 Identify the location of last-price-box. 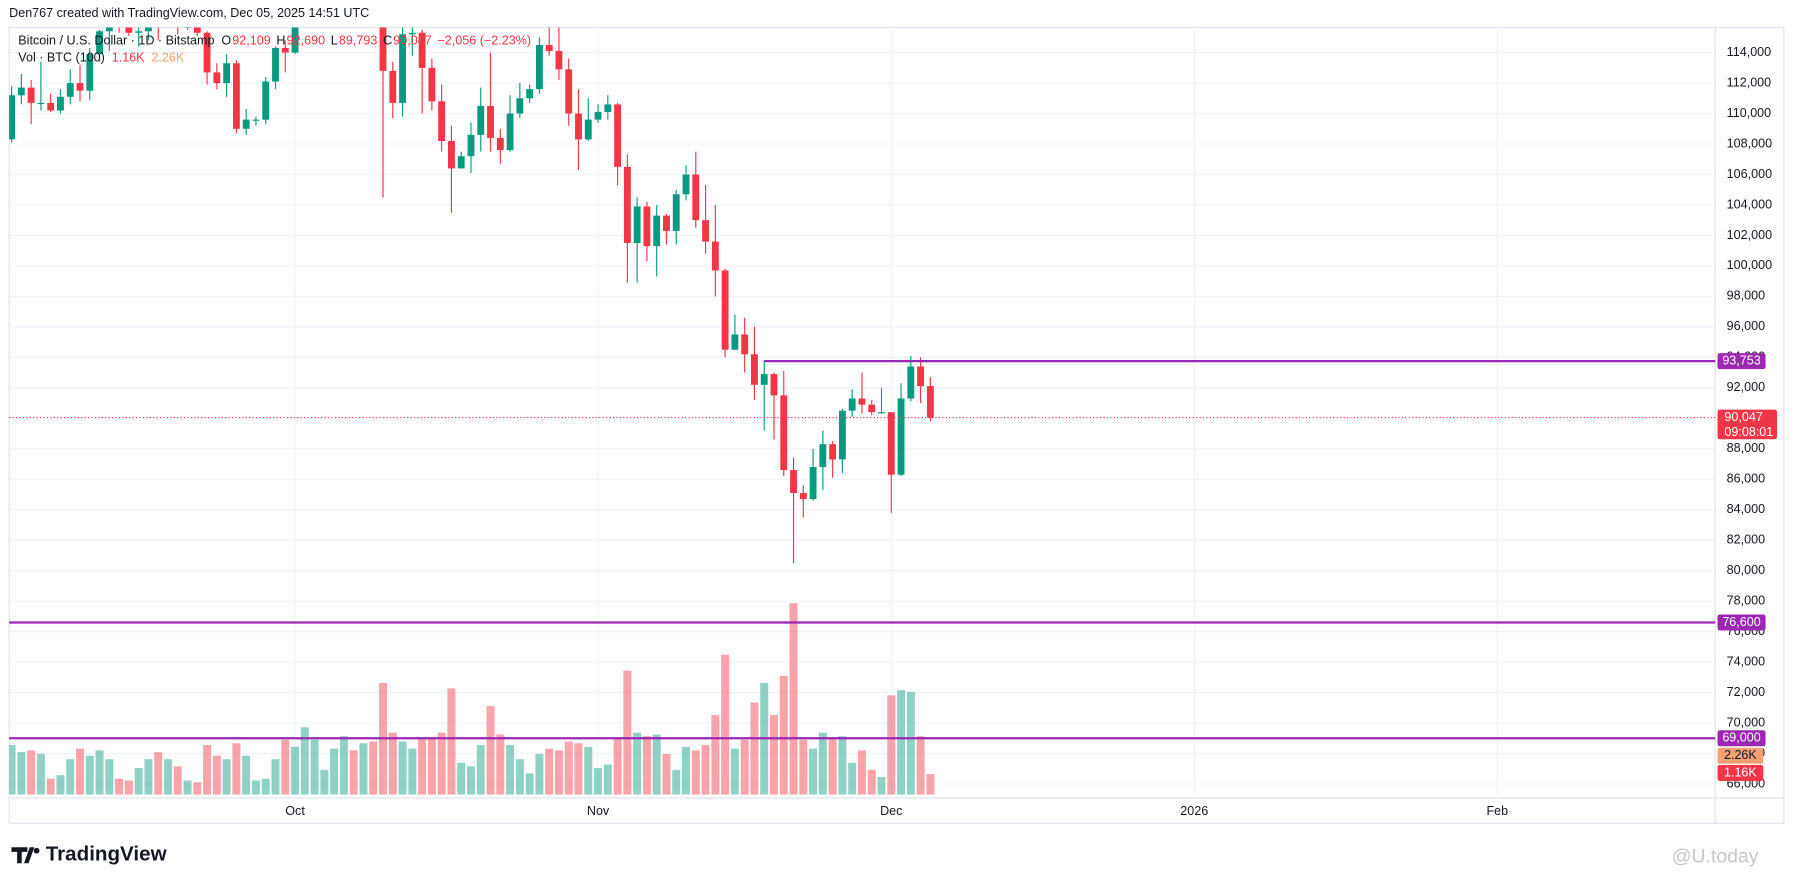
(1747, 424).